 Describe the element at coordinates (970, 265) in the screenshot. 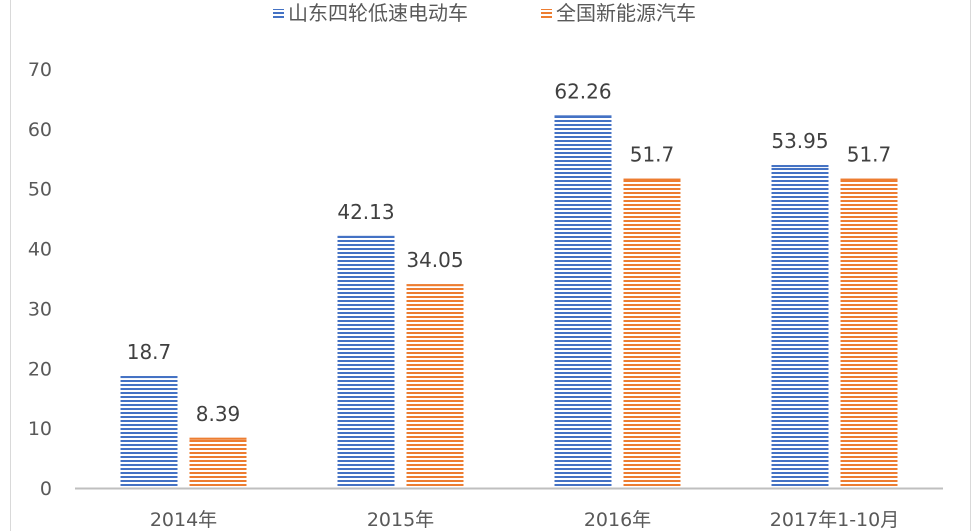

I see `right-frame-edge` at that location.